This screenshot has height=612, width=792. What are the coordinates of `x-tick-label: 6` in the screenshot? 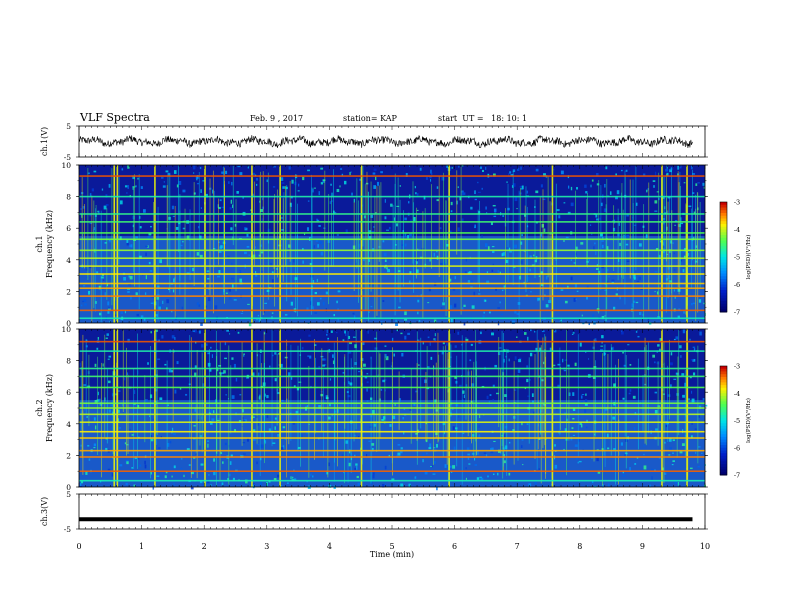 It's located at (454, 546).